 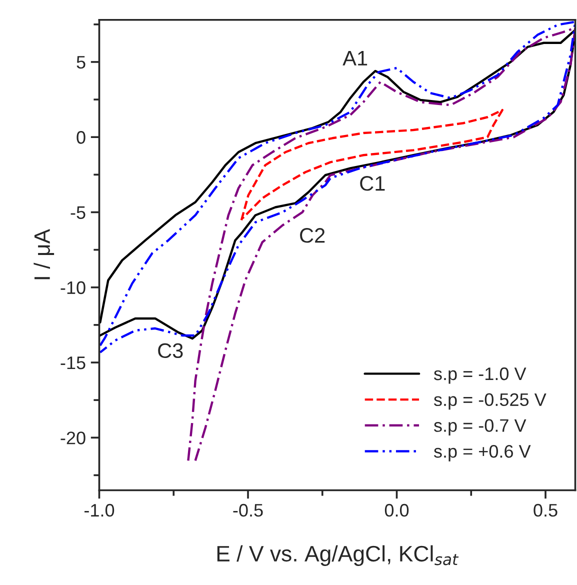 What do you see at coordinates (396, 510) in the screenshot?
I see `x-tick-label: 0.0` at bounding box center [396, 510].